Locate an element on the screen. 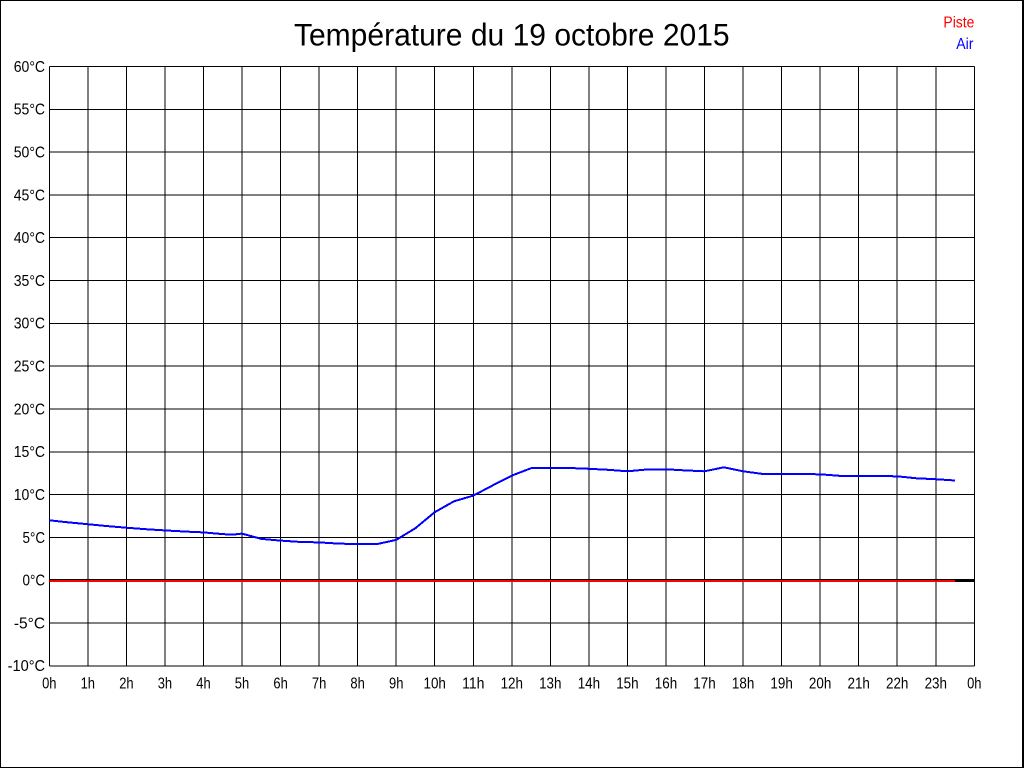 The image size is (1024, 768). svg-text: 7h is located at coordinates (319, 684).